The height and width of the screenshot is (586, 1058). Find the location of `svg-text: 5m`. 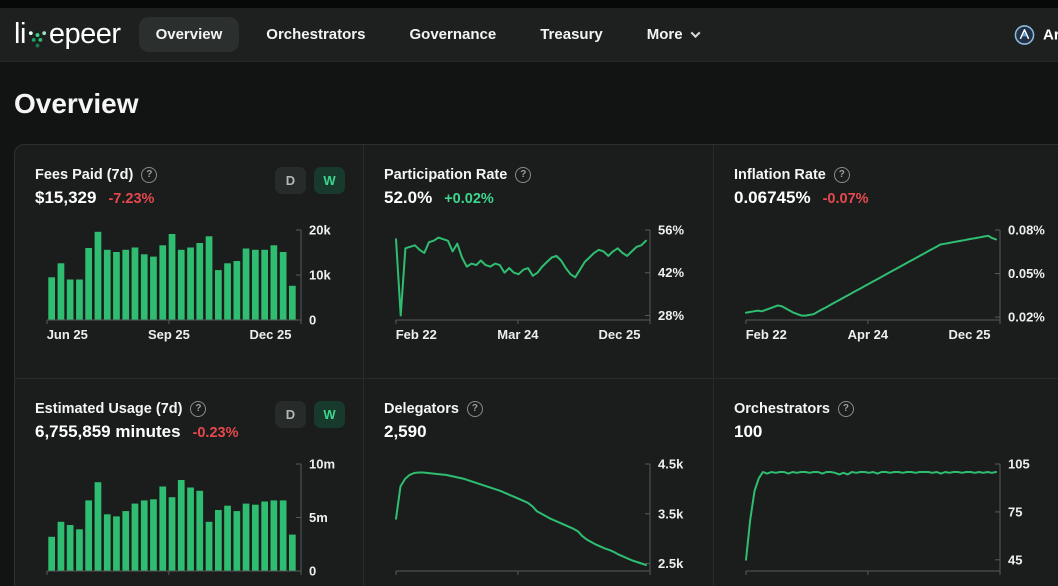

svg-text: 5m is located at coordinates (318, 517).